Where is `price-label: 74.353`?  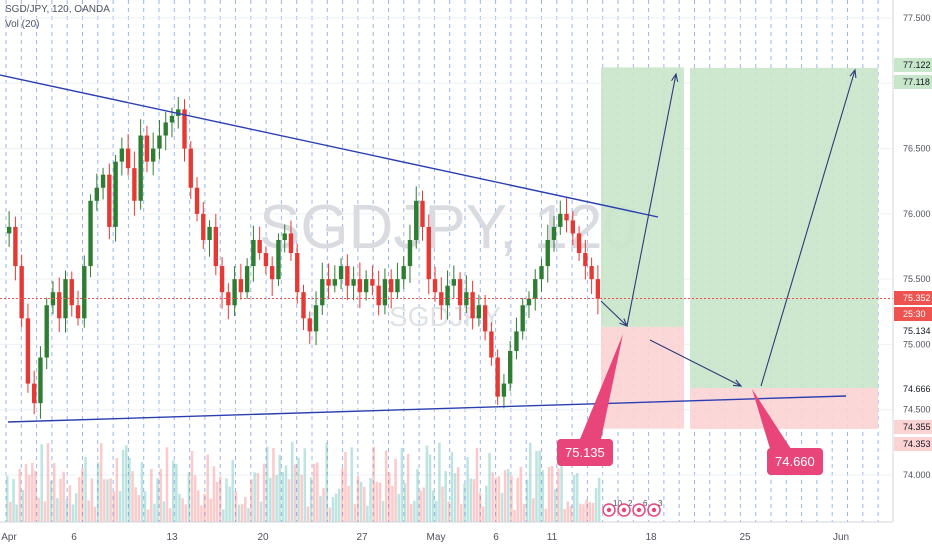 price-label: 74.353 is located at coordinates (917, 444).